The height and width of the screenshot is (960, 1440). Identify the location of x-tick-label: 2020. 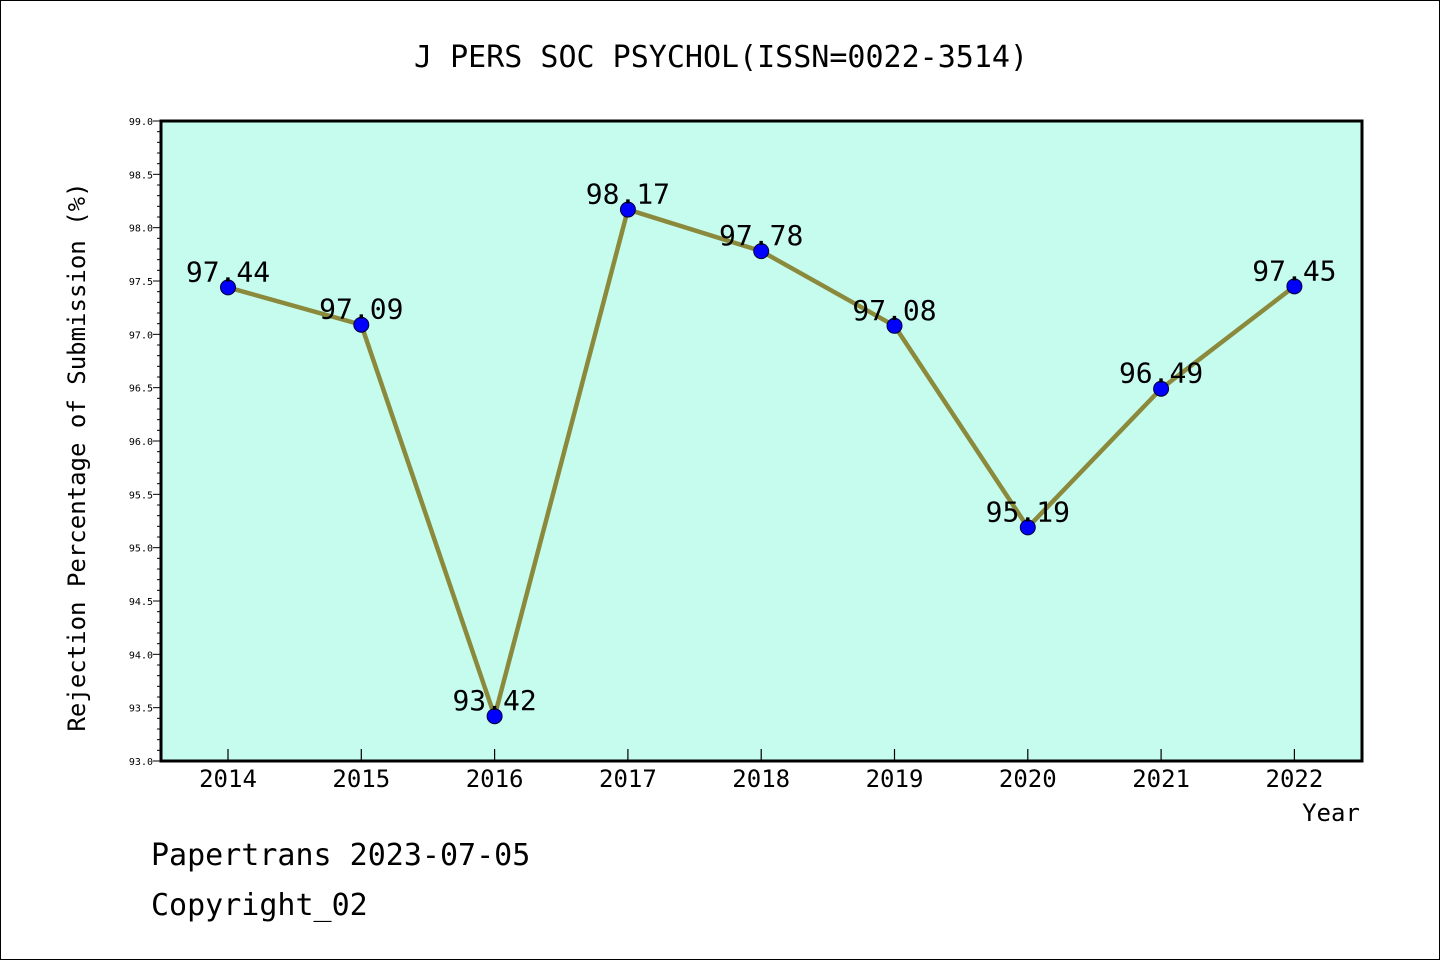
(1028, 779).